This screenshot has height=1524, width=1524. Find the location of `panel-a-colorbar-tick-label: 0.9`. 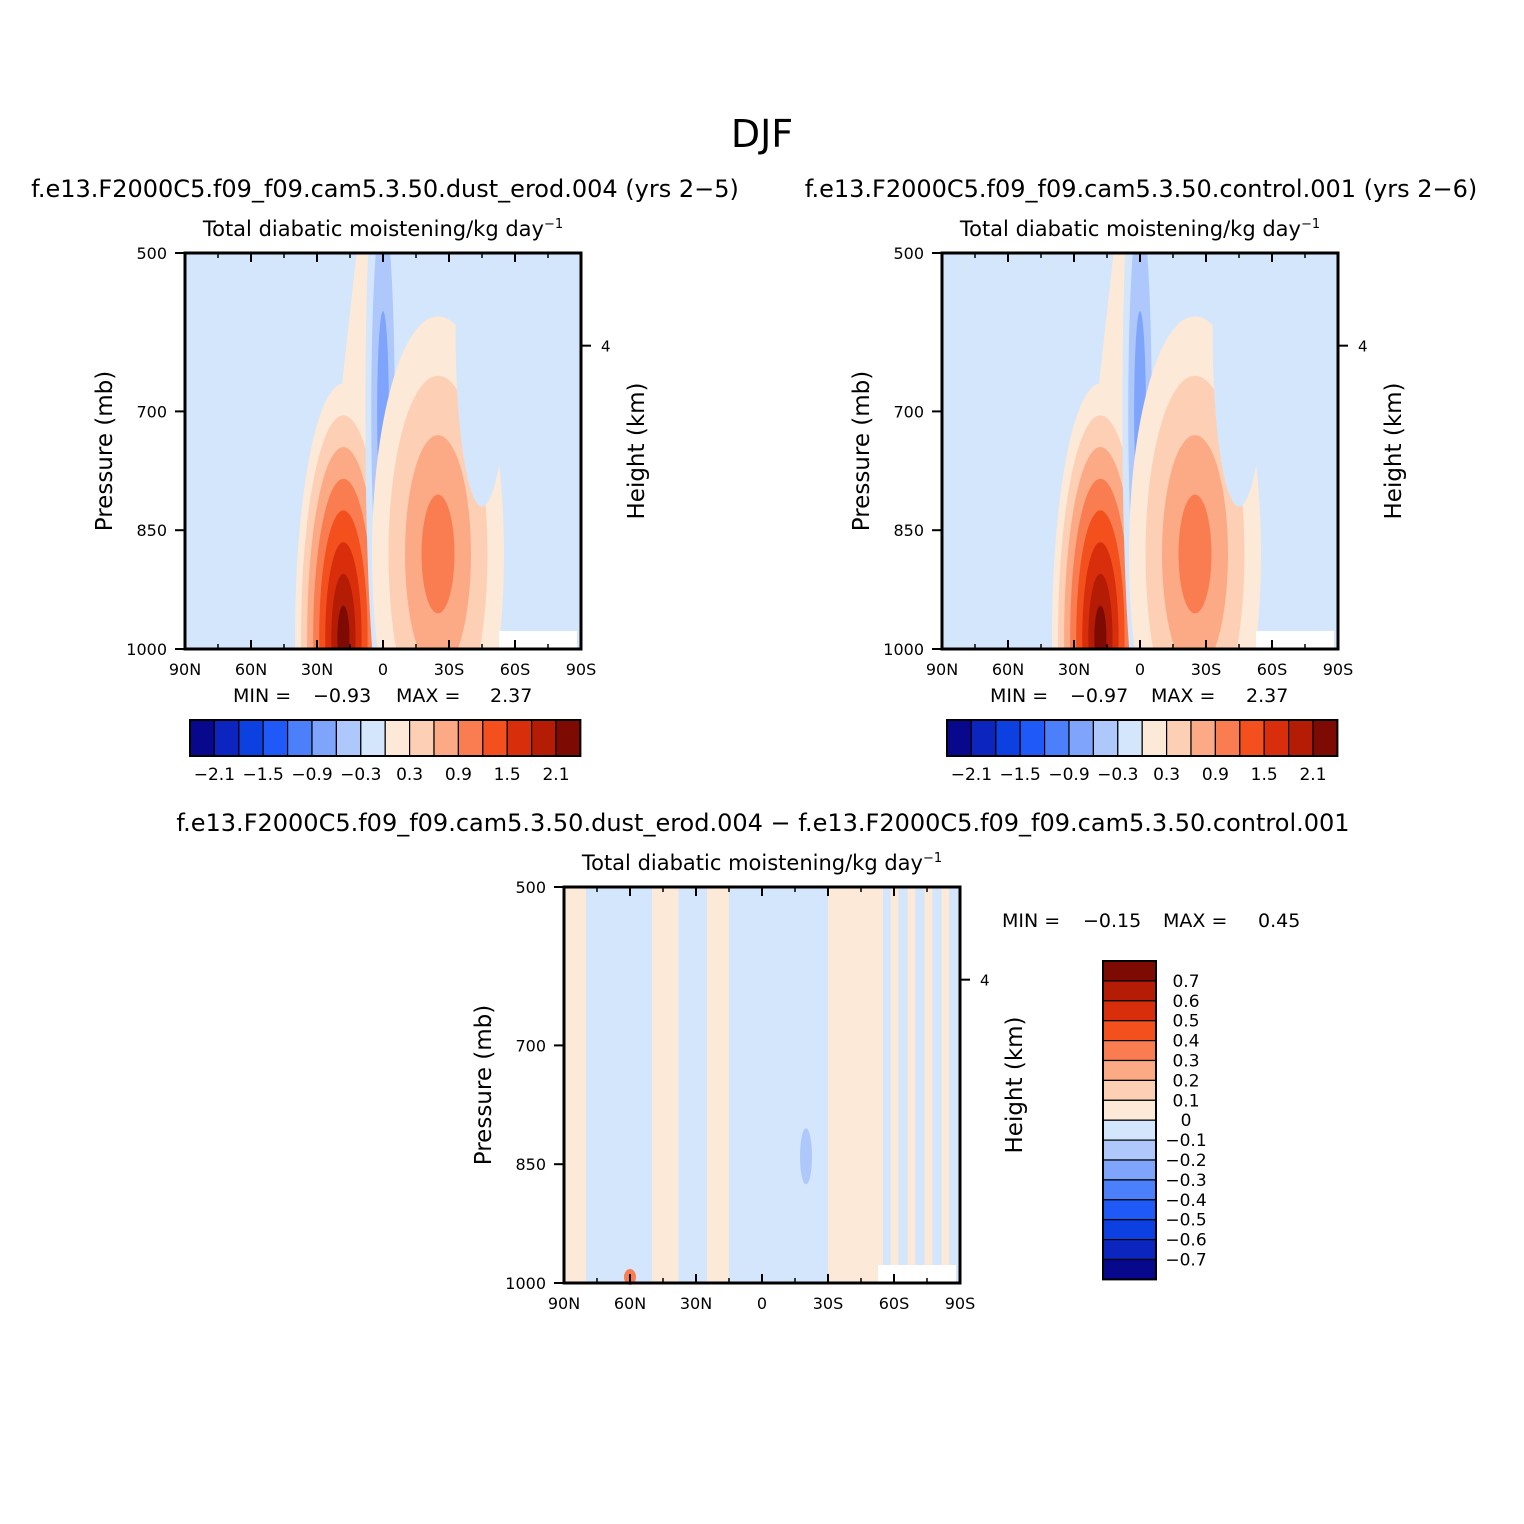

panel-a-colorbar-tick-label: 0.9 is located at coordinates (458, 775).